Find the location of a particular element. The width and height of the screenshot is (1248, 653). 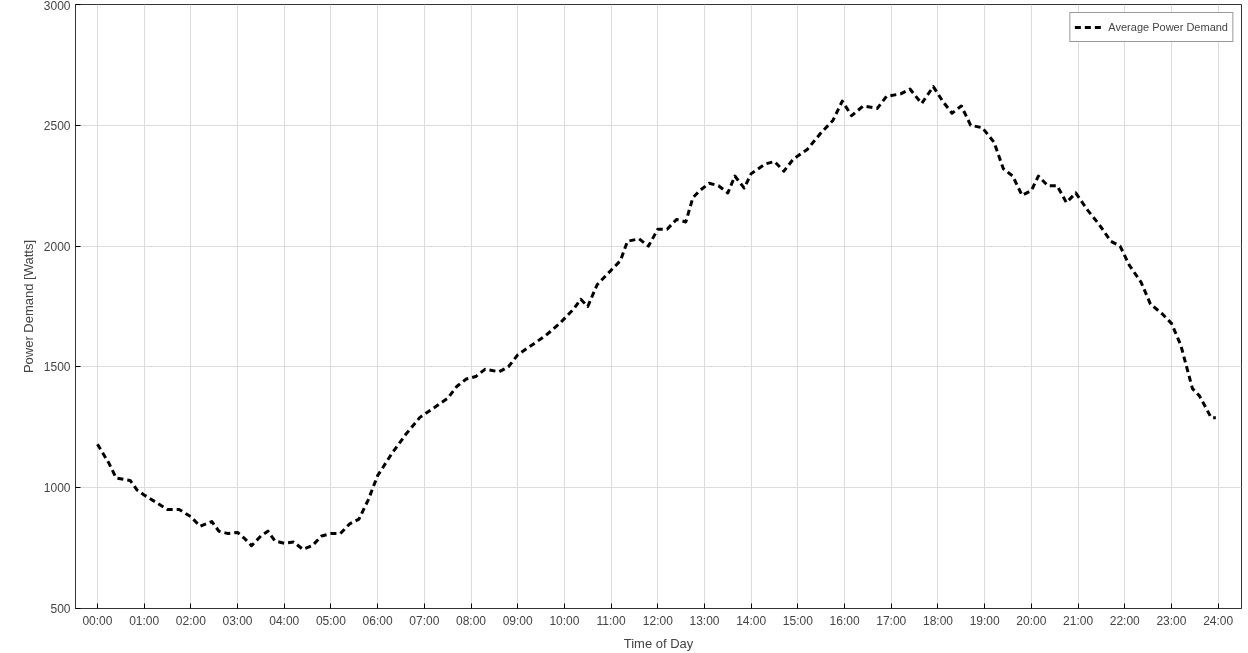

y-tick-label: 2500 is located at coordinates (57, 125).